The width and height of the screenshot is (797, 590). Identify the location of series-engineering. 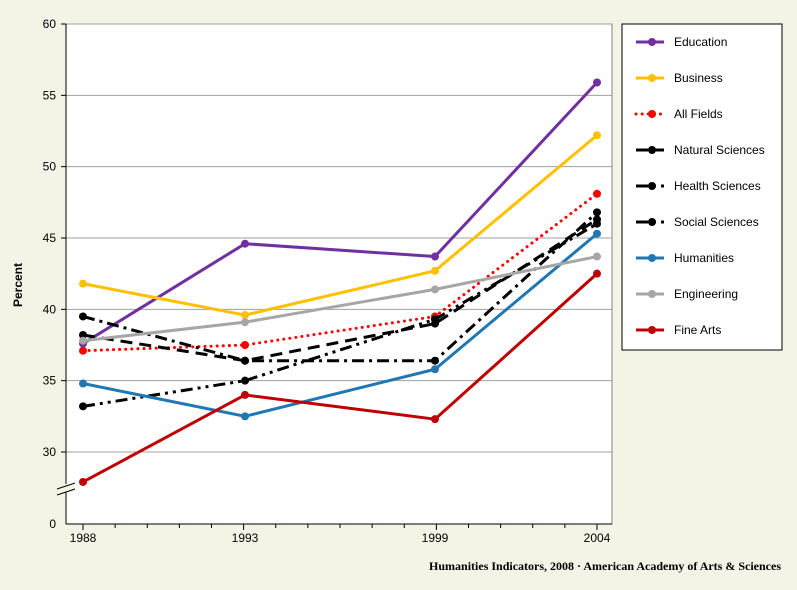
(340, 298).